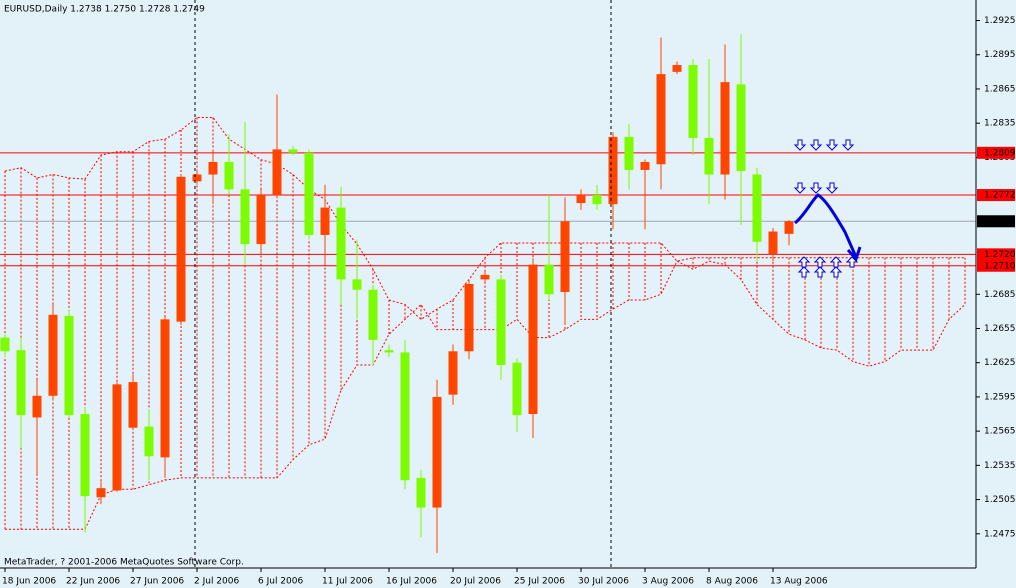 This screenshot has height=588, width=1016. I want to click on y-tick-label: 1.2625, so click(1000, 363).